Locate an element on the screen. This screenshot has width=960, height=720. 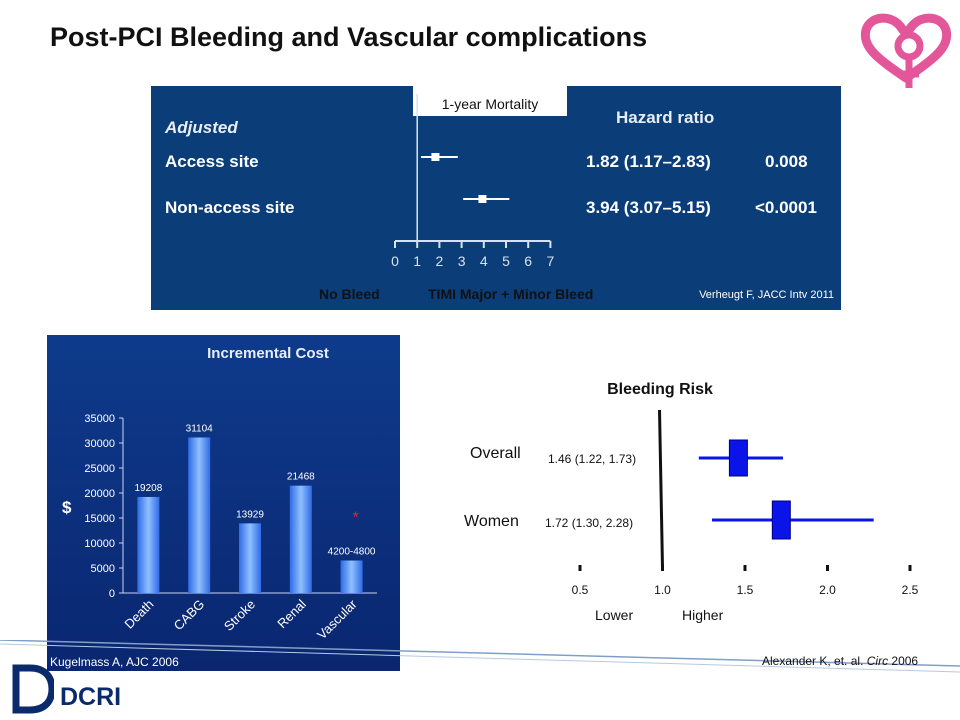
duke-d-icon is located at coordinates (33, 689).